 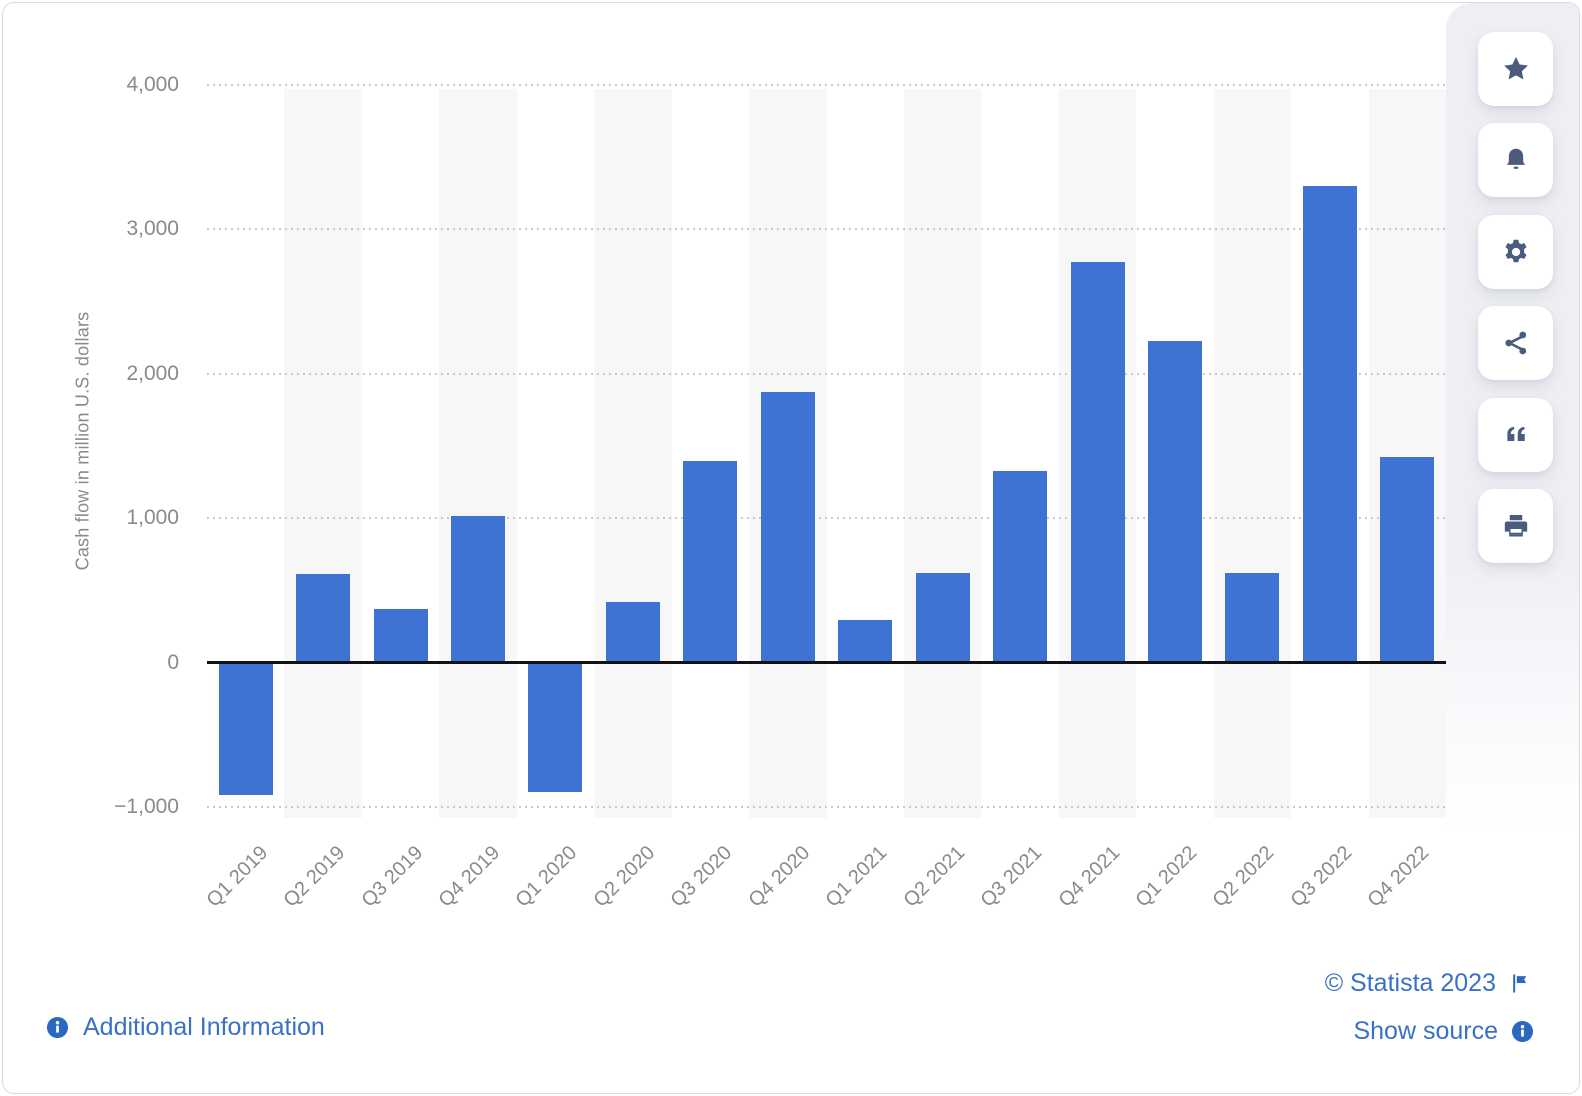 I want to click on y-tick-label-4000: 4,000, so click(x=152, y=84).